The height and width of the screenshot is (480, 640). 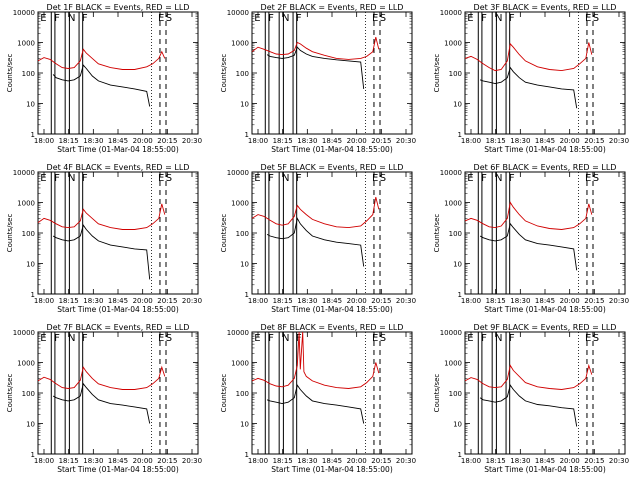 I want to click on panel-title: Det 9F BLACK = Events, RED = LLD, so click(x=545, y=327).